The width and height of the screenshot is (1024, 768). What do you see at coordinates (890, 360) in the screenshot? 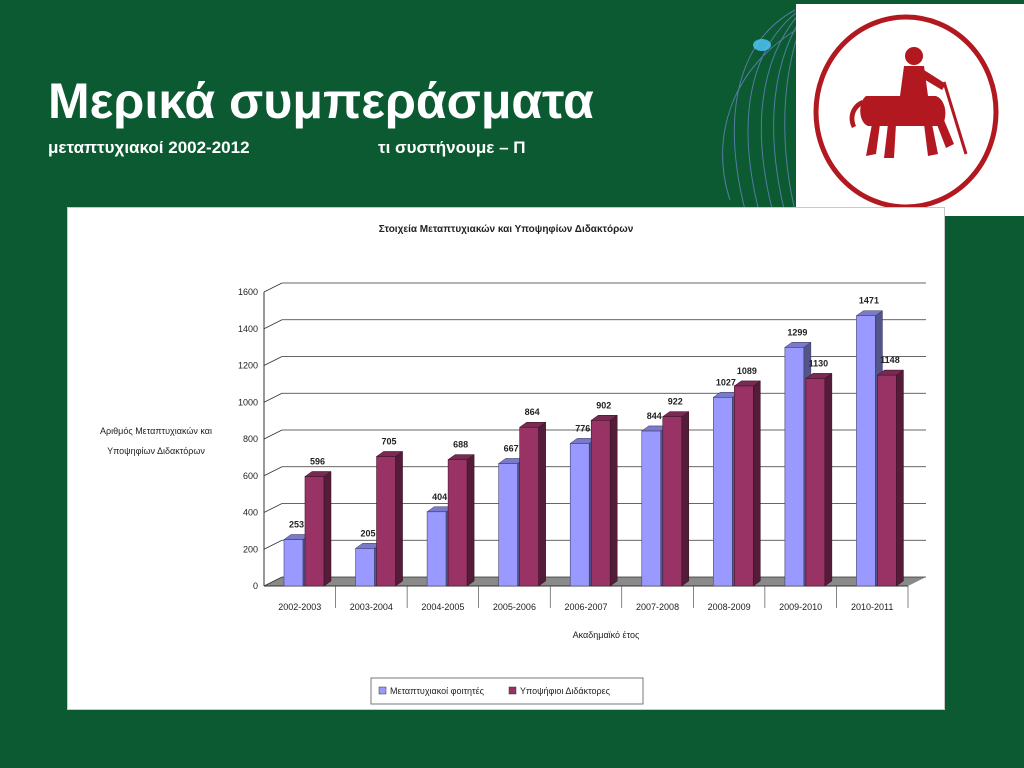
I see `data-label: 1148` at bounding box center [890, 360].